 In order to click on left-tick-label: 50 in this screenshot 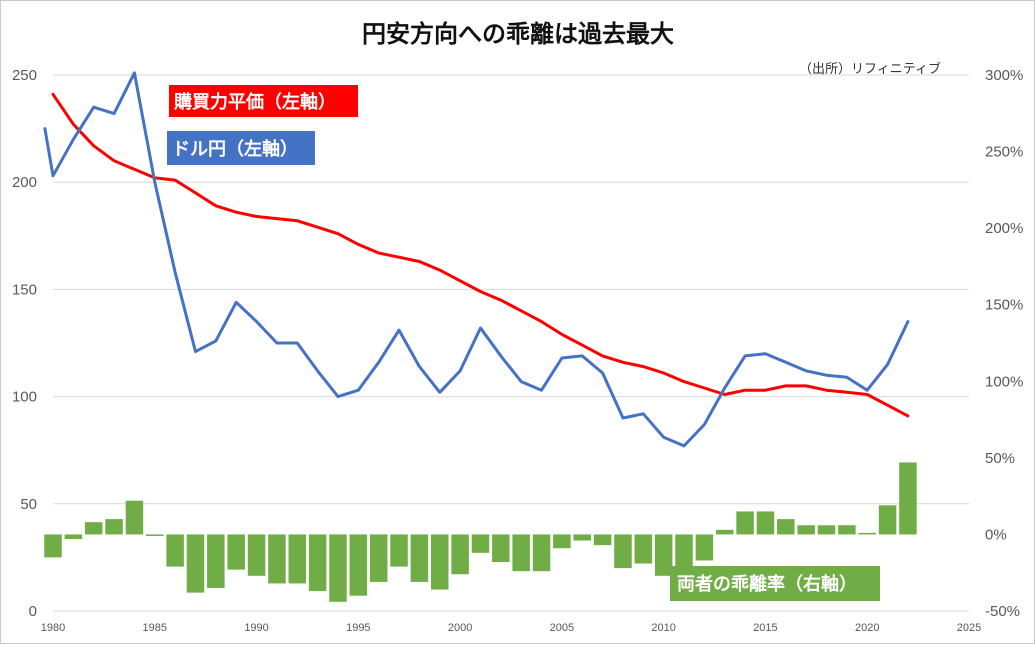, I will do `click(28, 504)`.